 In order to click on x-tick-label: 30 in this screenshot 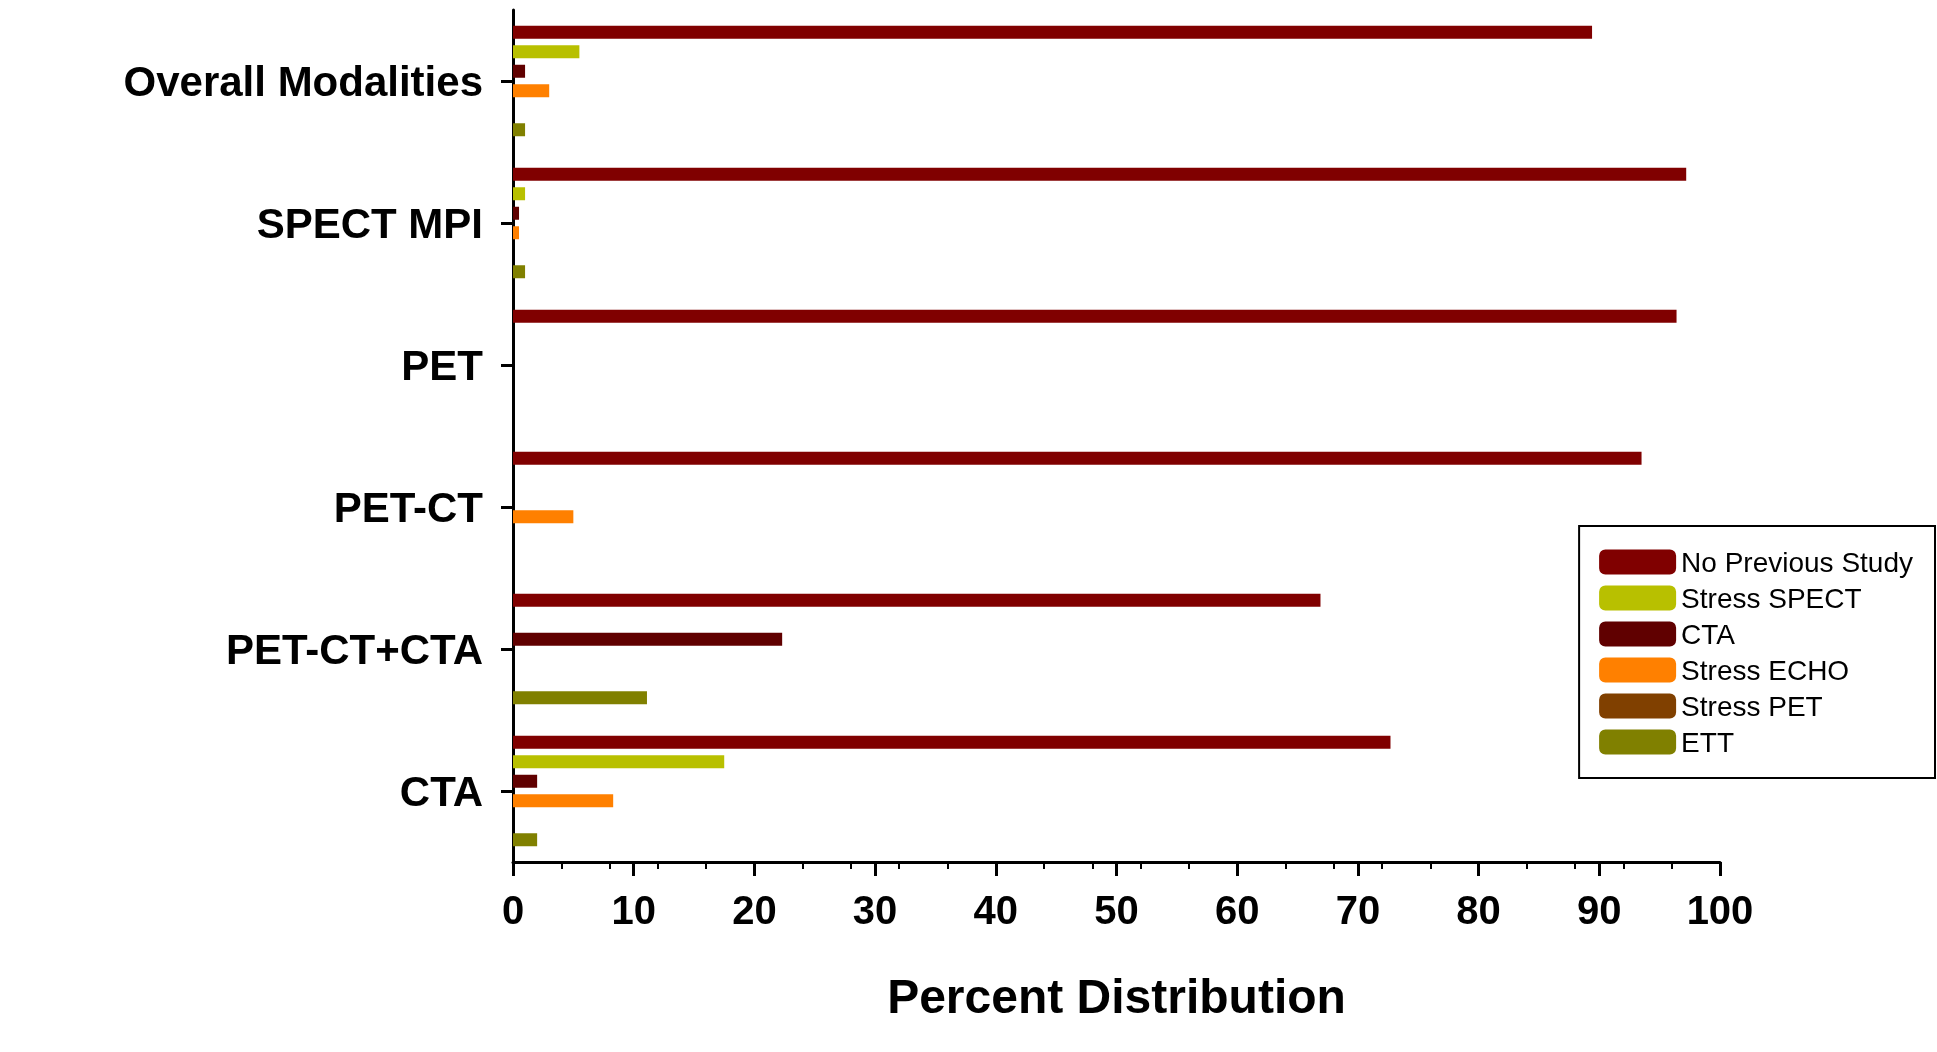, I will do `click(875, 910)`.